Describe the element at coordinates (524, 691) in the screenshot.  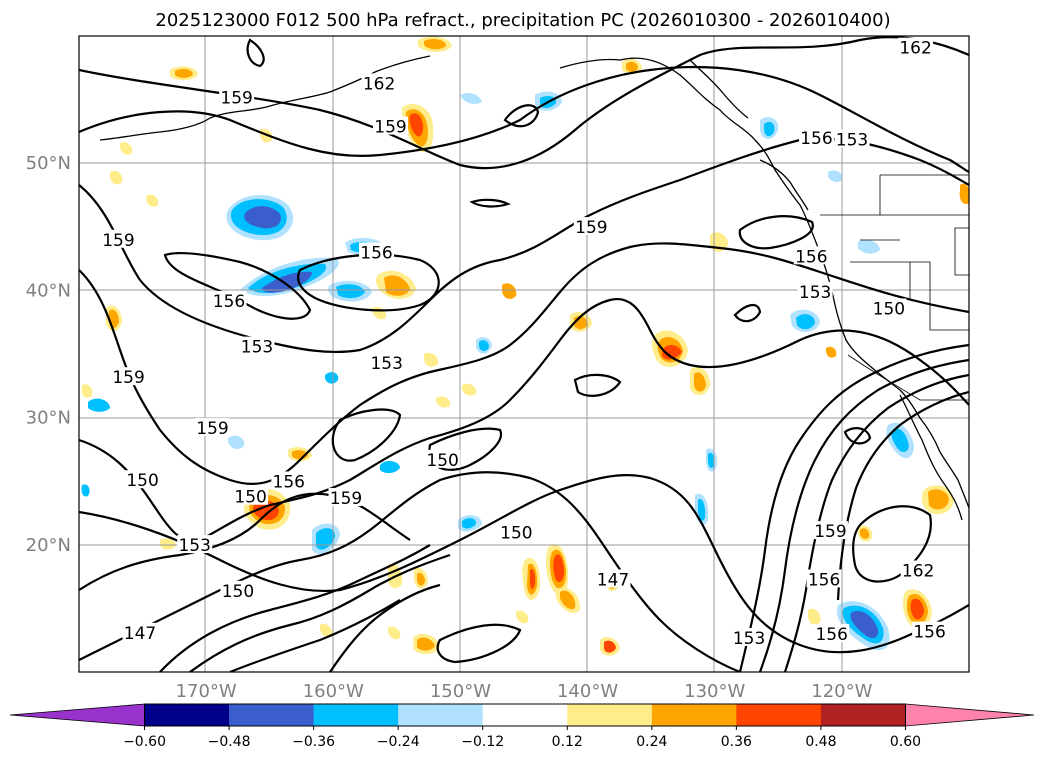
I see `longitude-tick-labels: 170°W 160°W 150°W 140°W 130°W 120°W` at that location.